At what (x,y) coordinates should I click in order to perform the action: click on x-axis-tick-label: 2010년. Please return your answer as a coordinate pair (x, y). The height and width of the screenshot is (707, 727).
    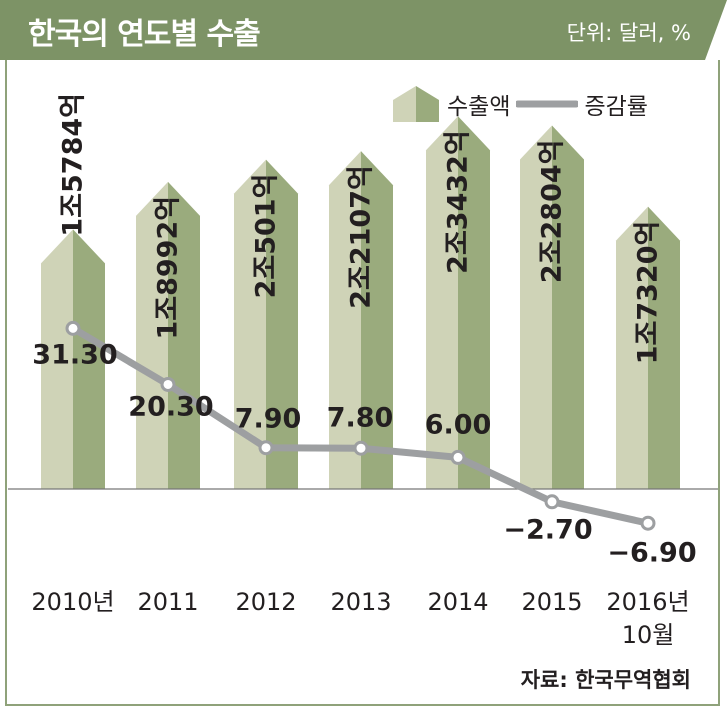
    Looking at the image, I should click on (72, 602).